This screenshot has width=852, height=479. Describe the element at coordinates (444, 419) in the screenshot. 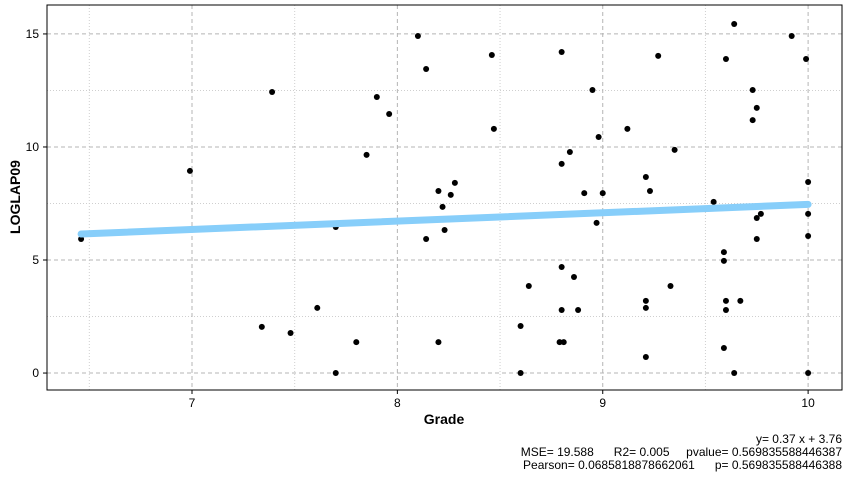

I see `x-axis-label: Grade` at that location.